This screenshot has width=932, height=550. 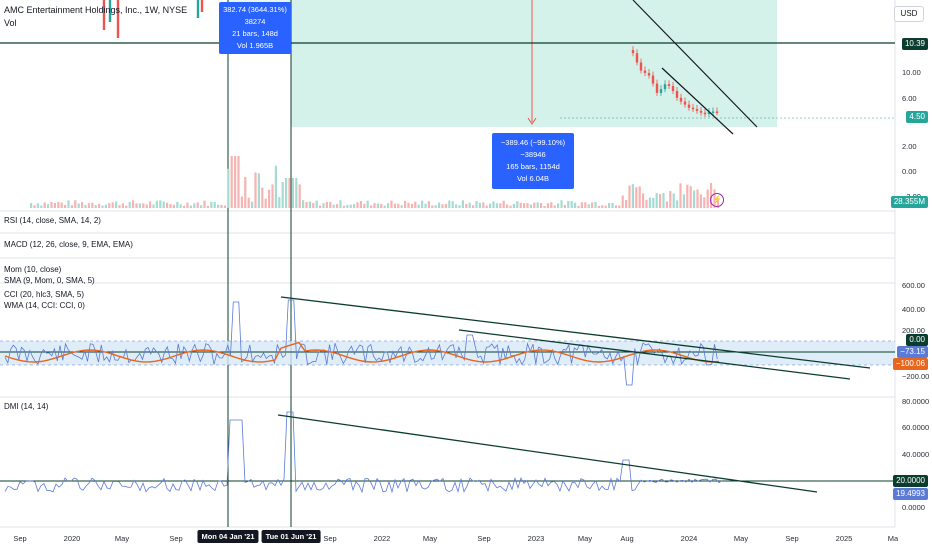 What do you see at coordinates (536, 538) in the screenshot?
I see `time-axis-label: 2023` at bounding box center [536, 538].